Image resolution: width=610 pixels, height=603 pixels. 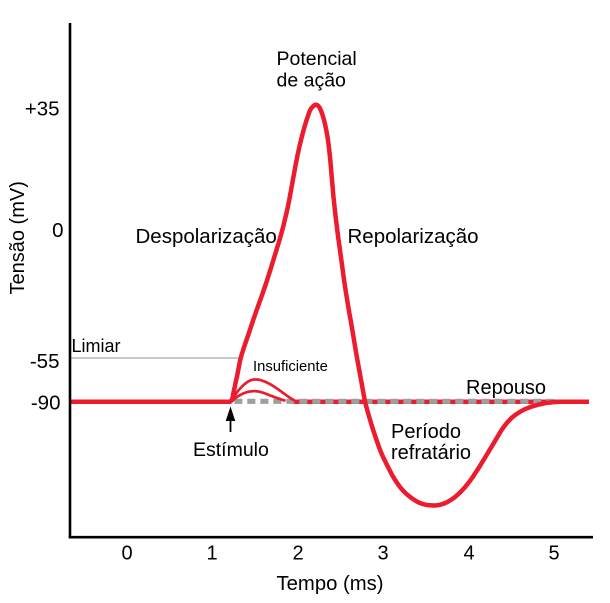 What do you see at coordinates (231, 450) in the screenshot?
I see `svg-text: Estímulo` at bounding box center [231, 450].